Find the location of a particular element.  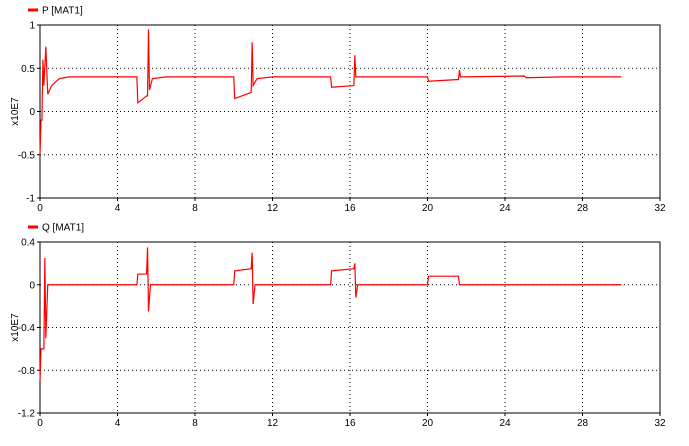

legend-label: P [MAT1] is located at coordinates (62, 11).